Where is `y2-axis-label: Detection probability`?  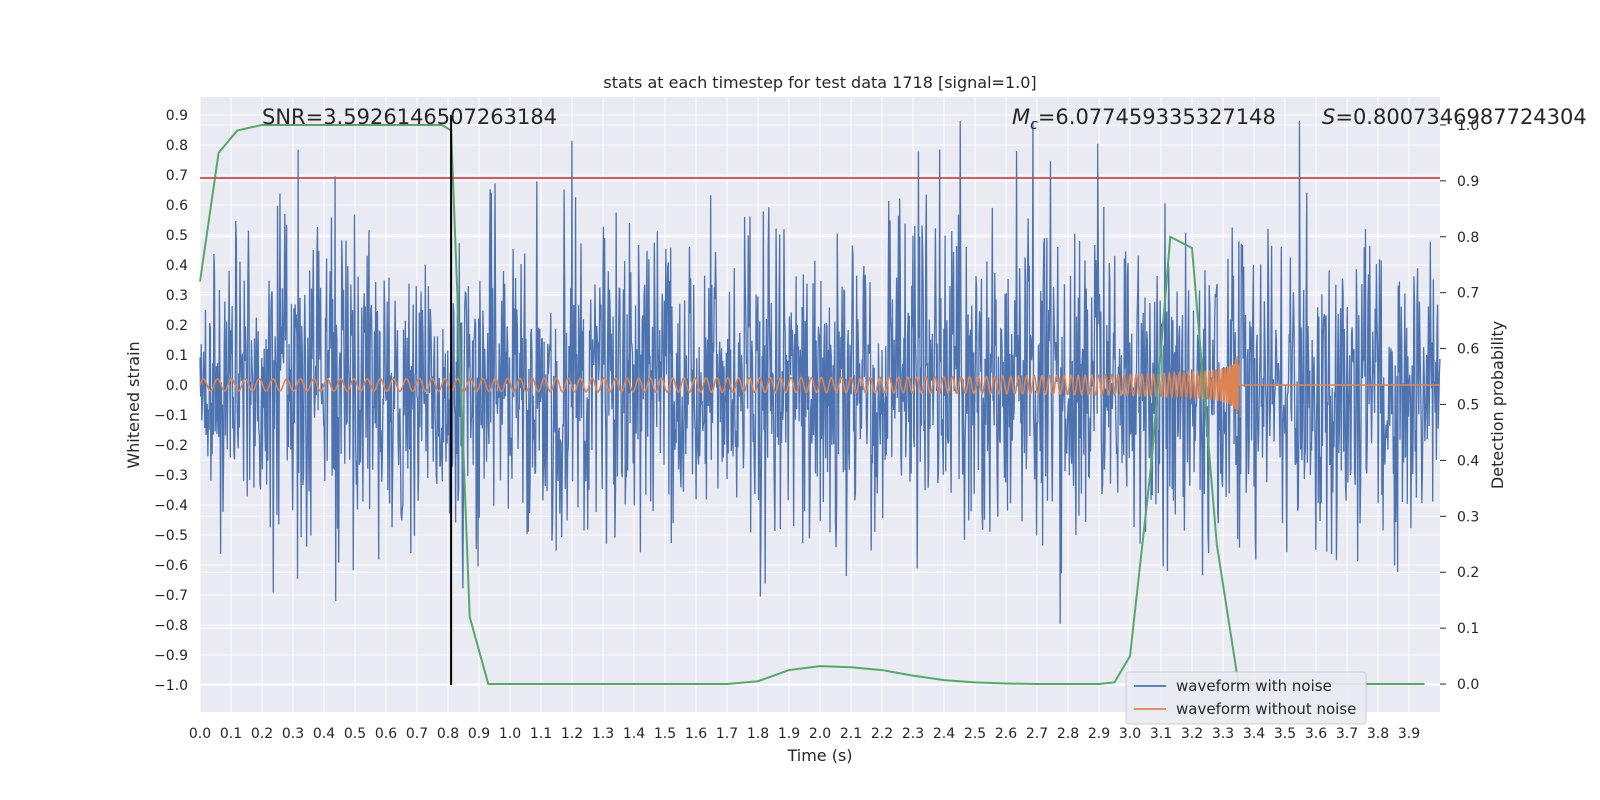 y2-axis-label: Detection probability is located at coordinates (1497, 405).